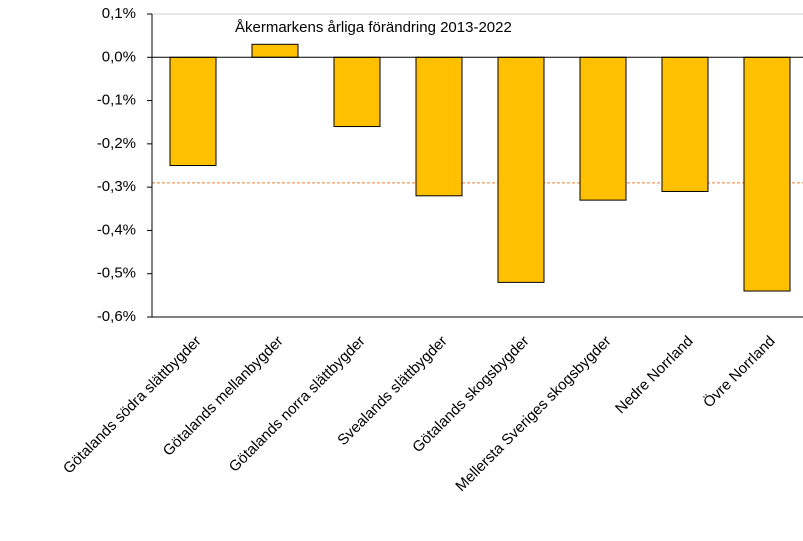  Describe the element at coordinates (119, 13) in the screenshot. I see `y-tick-label: 0,1%` at that location.